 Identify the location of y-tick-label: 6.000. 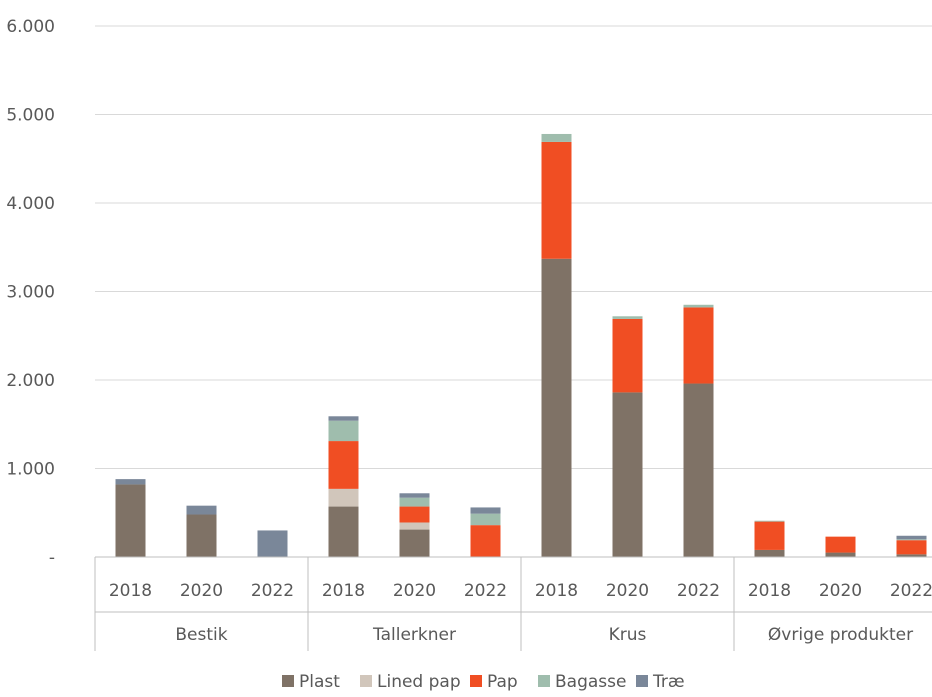
(30, 27).